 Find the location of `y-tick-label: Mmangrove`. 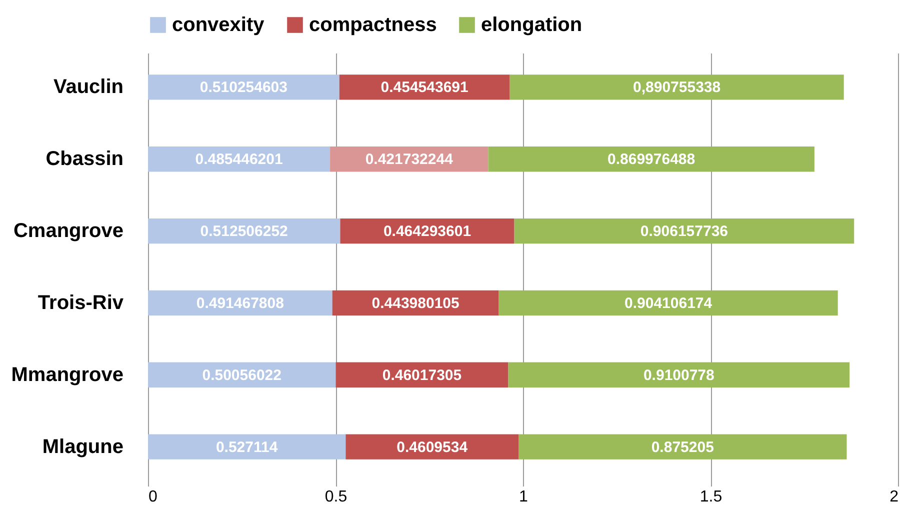

y-tick-label: Mmangrove is located at coordinates (67, 375).